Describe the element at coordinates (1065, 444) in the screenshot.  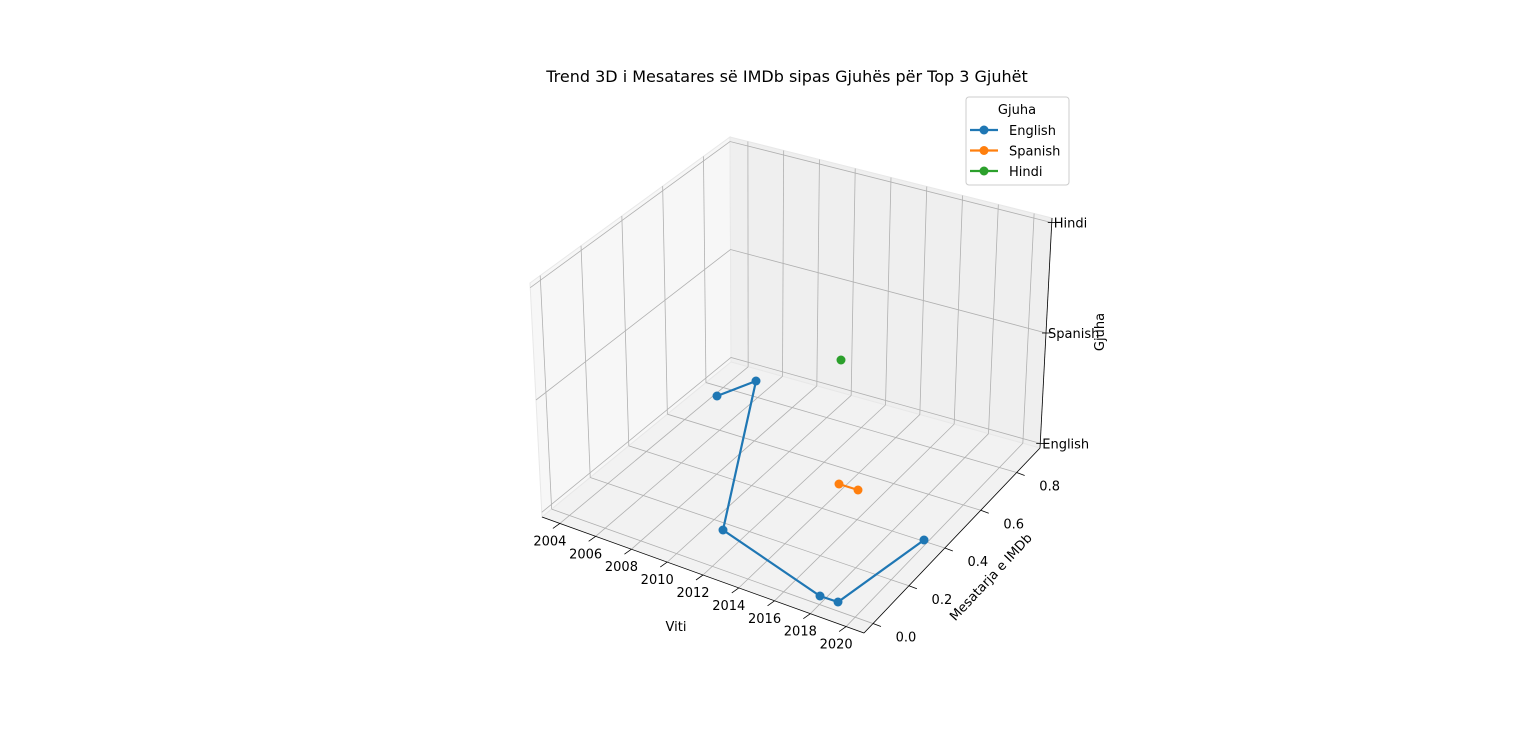
I see `z-tick-label: English` at that location.